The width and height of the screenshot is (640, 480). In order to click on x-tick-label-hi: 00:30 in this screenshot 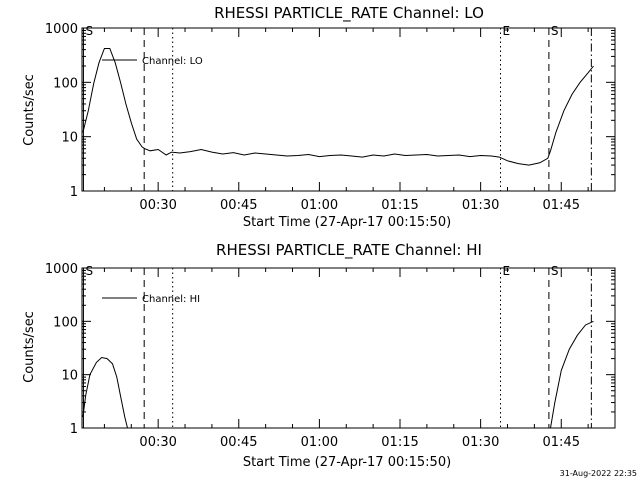, I will do `click(157, 442)`.